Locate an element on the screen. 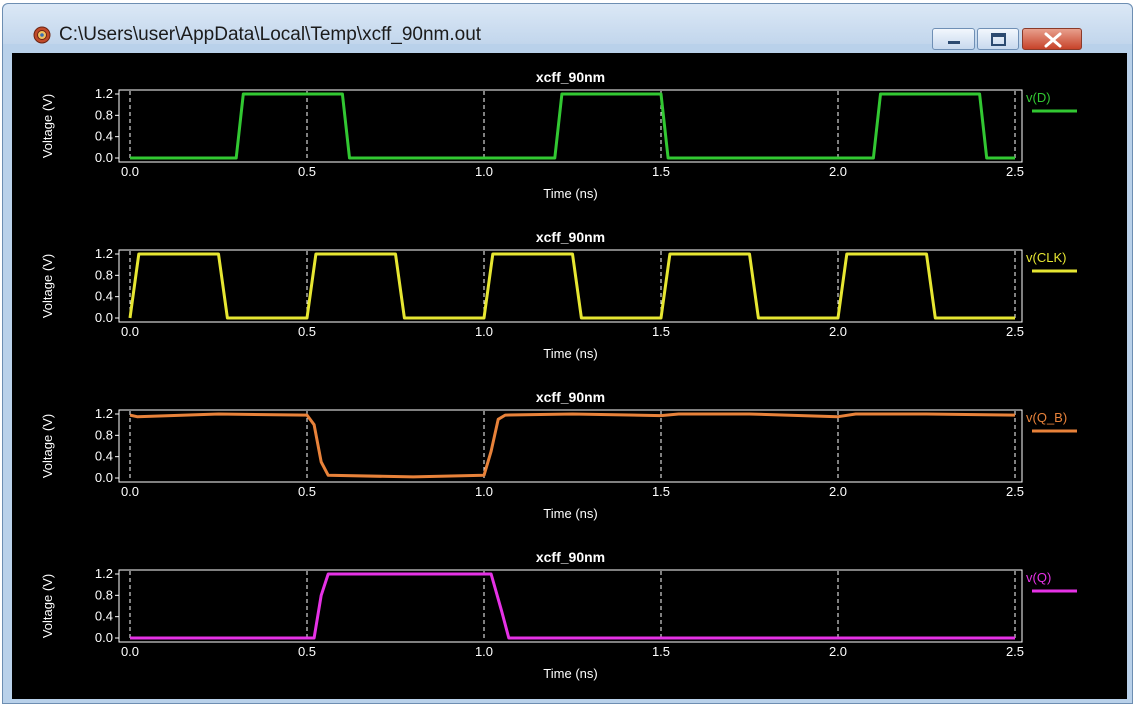 The image size is (1135, 706). maximize-button is located at coordinates (998, 39).